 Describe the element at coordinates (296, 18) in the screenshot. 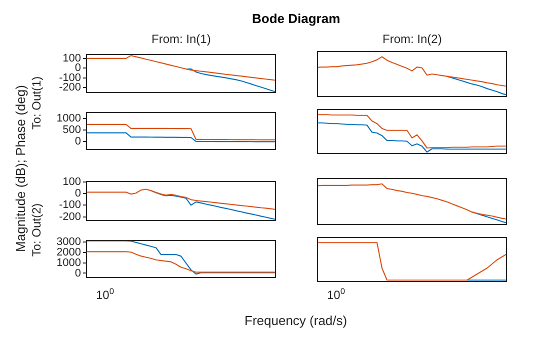

I see `chart-title: Bode Diagram` at that location.